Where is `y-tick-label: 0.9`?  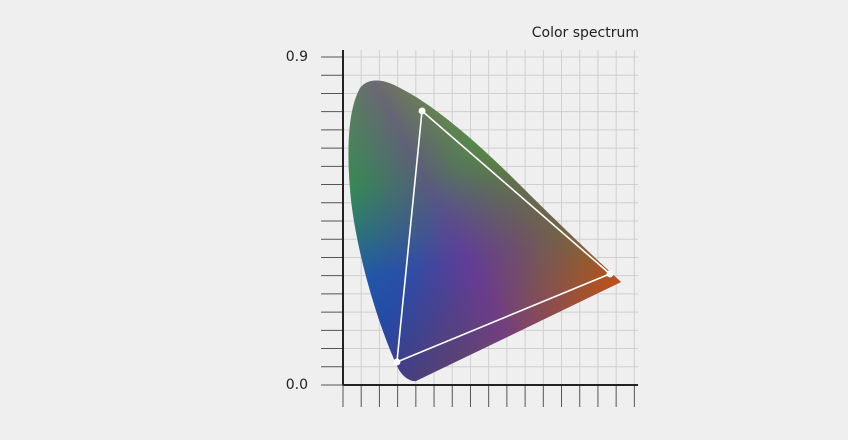 y-tick-label: 0.9 is located at coordinates (297, 57).